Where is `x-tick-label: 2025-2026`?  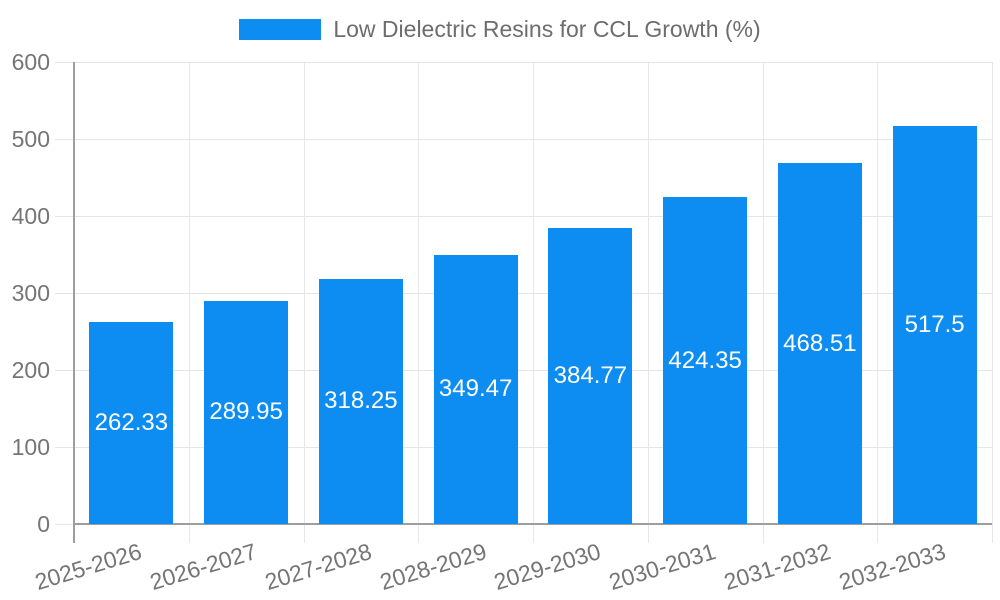
x-tick-label: 2025-2026 is located at coordinates (88, 567).